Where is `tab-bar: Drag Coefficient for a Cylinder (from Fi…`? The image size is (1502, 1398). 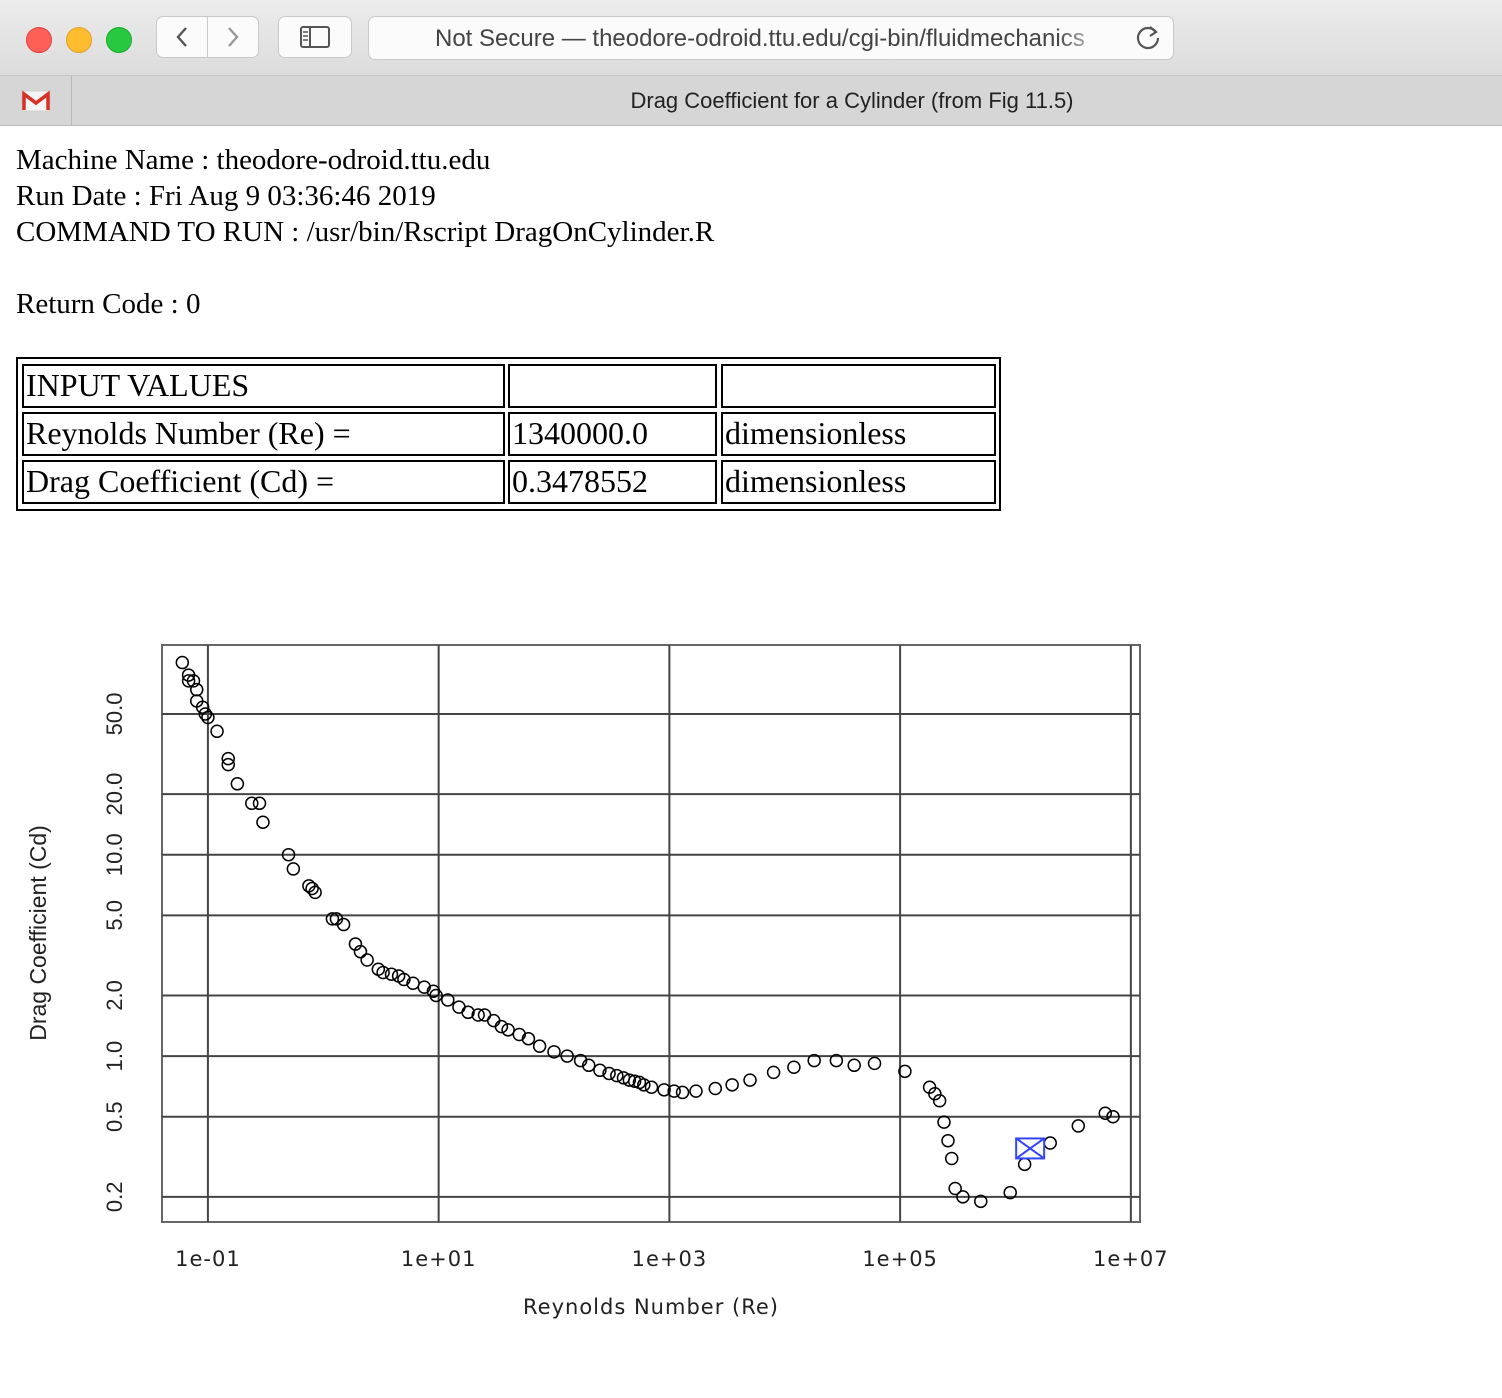 tab-bar: Drag Coefficient for a Cylinder (from Fi… is located at coordinates (751, 101).